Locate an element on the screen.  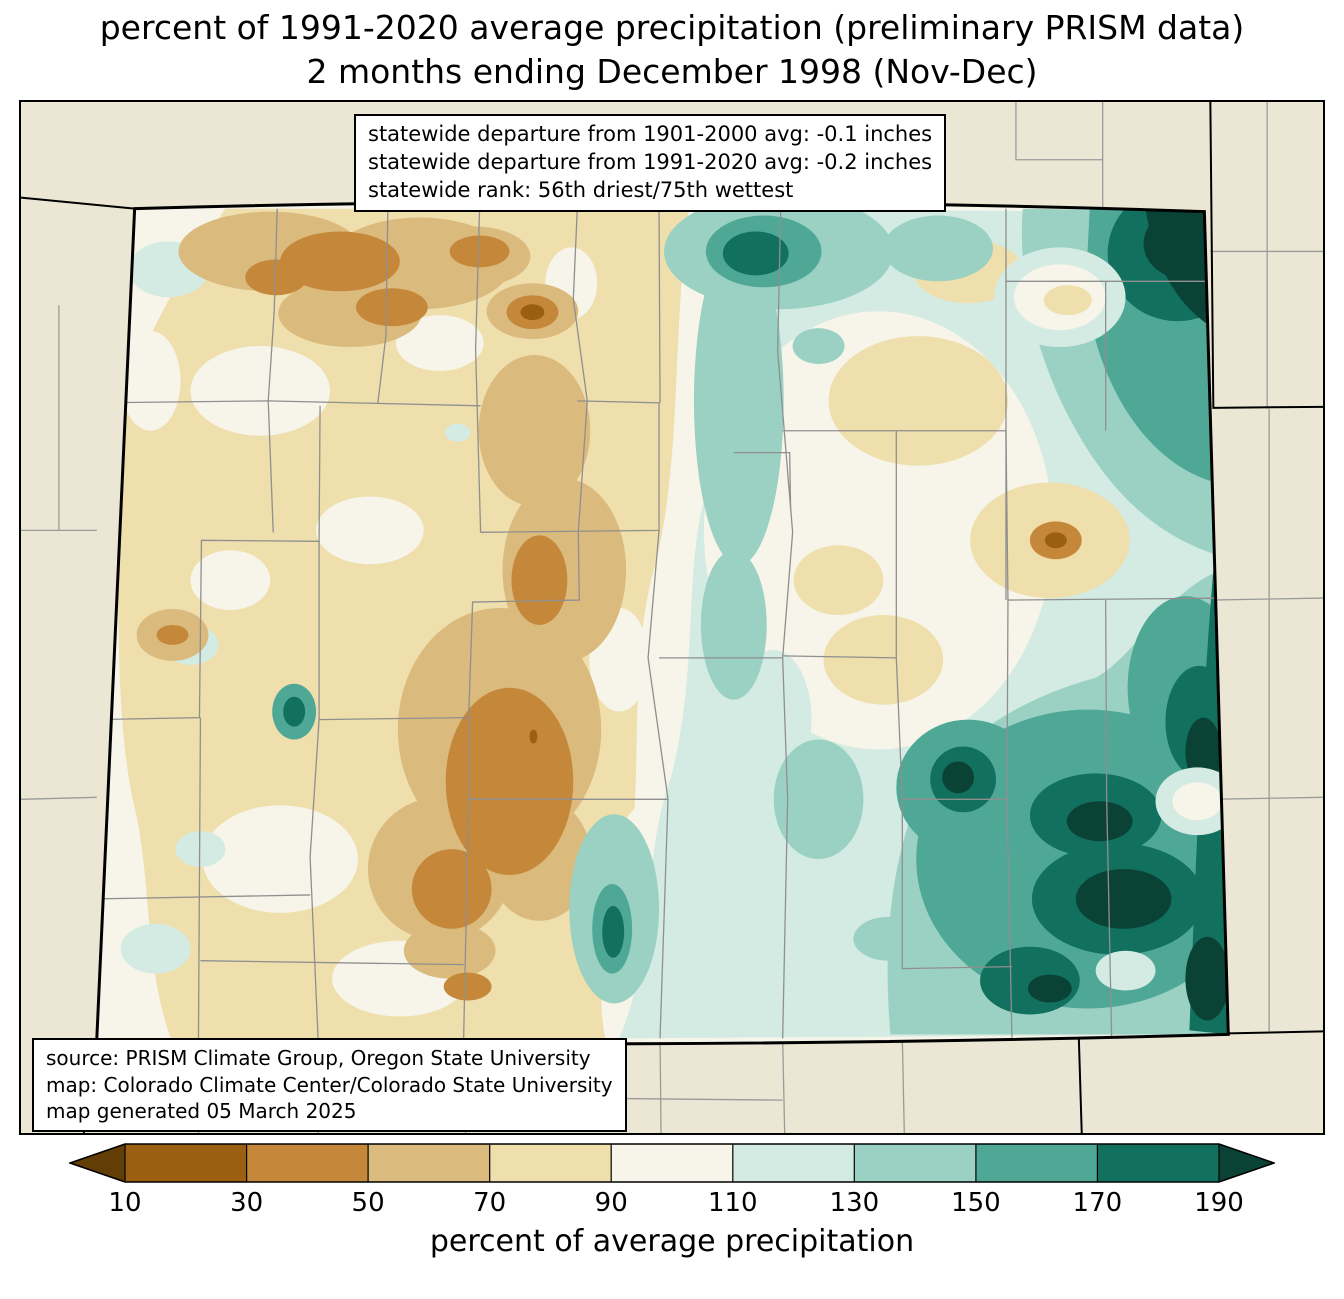
colorbar-left-arrow is located at coordinates (97, 1163).